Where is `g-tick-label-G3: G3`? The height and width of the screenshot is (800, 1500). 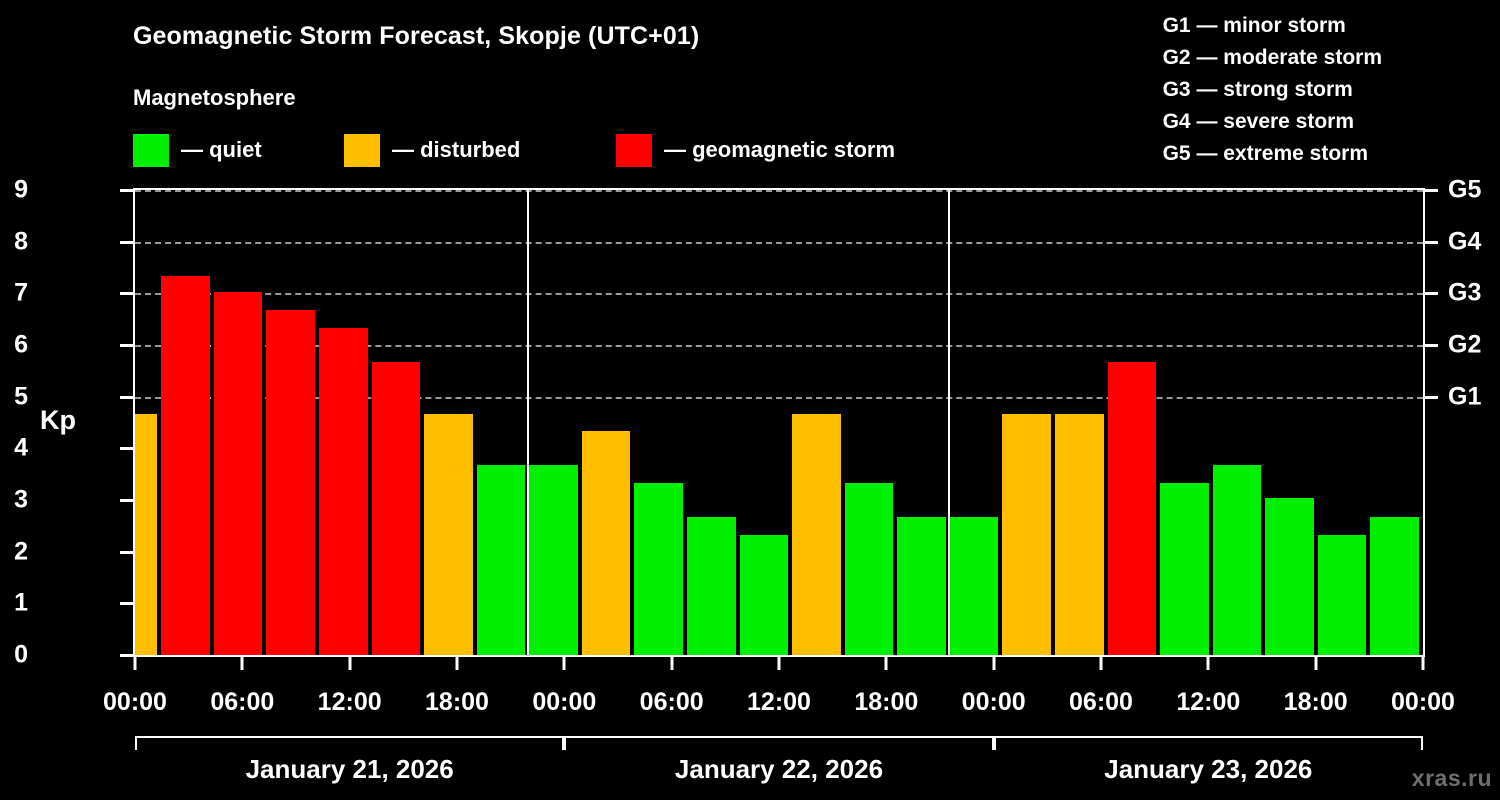 g-tick-label-G3: G3 is located at coordinates (1465, 292).